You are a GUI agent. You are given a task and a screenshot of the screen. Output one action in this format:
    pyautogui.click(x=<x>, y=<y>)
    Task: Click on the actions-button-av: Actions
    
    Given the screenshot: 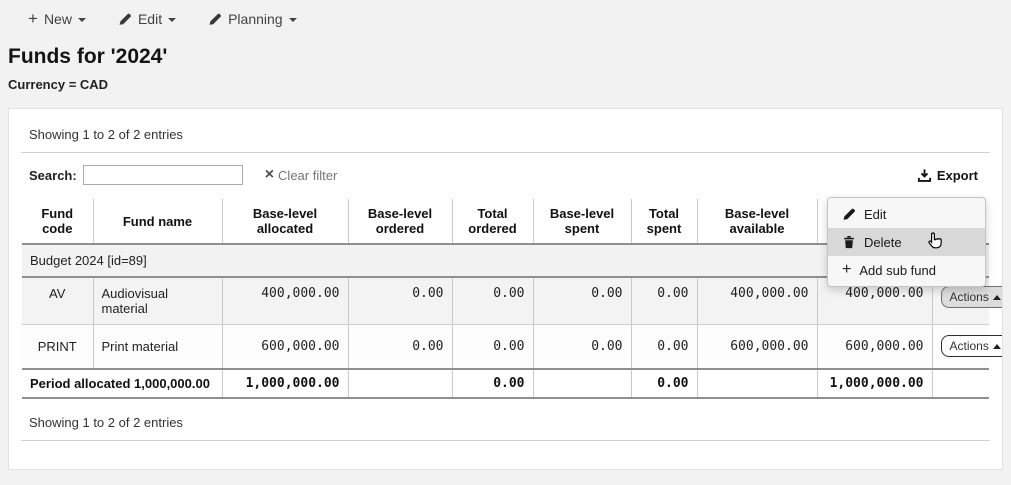 What is the action you would take?
    pyautogui.click(x=971, y=297)
    